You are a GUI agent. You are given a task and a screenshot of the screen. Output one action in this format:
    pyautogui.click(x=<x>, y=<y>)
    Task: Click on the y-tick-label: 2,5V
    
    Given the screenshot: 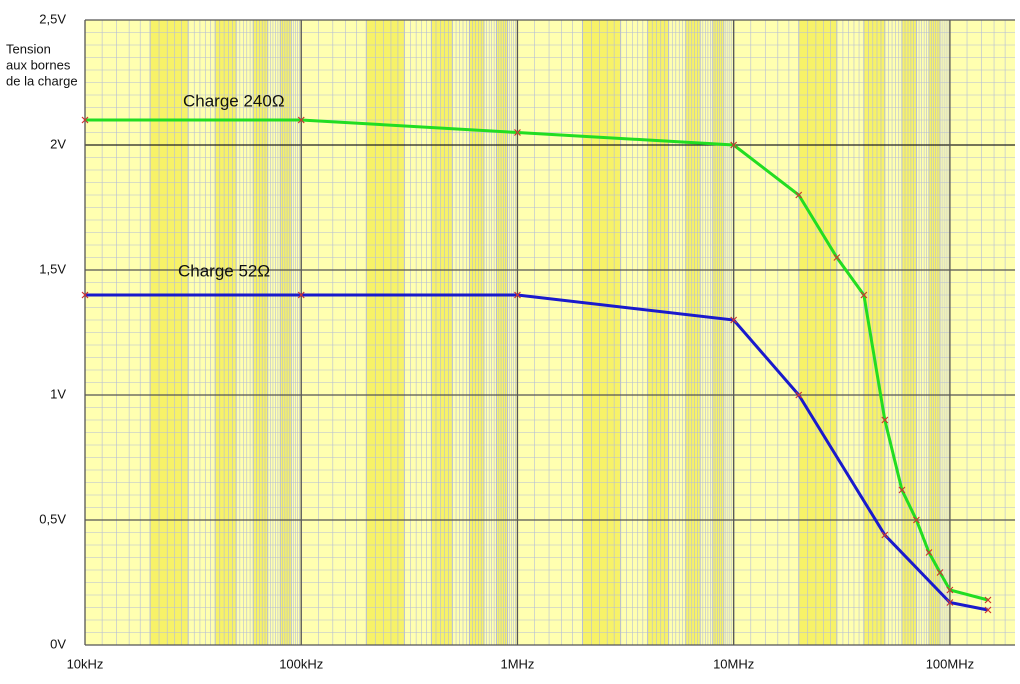 What is the action you would take?
    pyautogui.click(x=52, y=18)
    